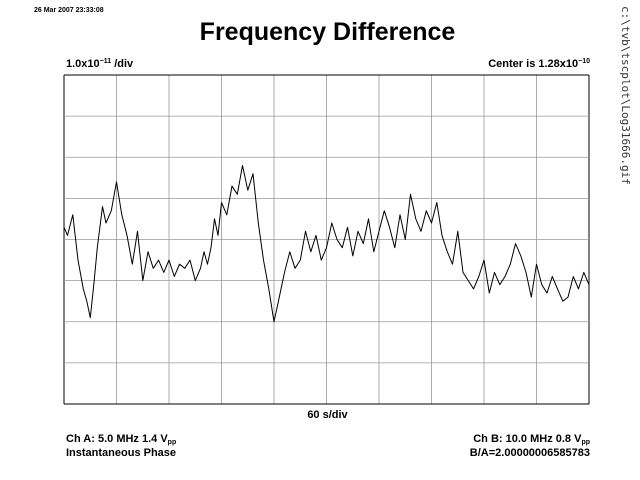 This screenshot has height=480, width=640. I want to click on channel-b-text: Ch B: 10.0 MHz 0.8 V, so click(527, 439).